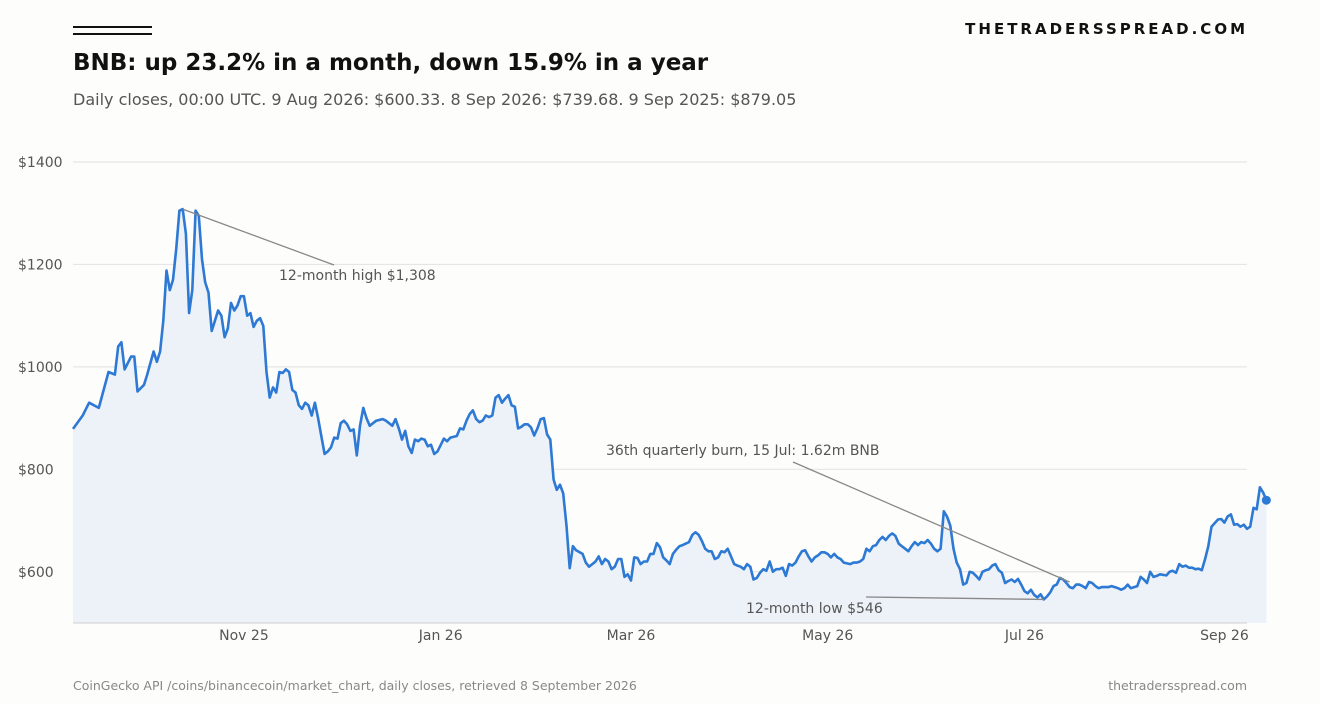 The image size is (1320, 704). I want to click on x-tick-label: Mar 26, so click(631, 636).